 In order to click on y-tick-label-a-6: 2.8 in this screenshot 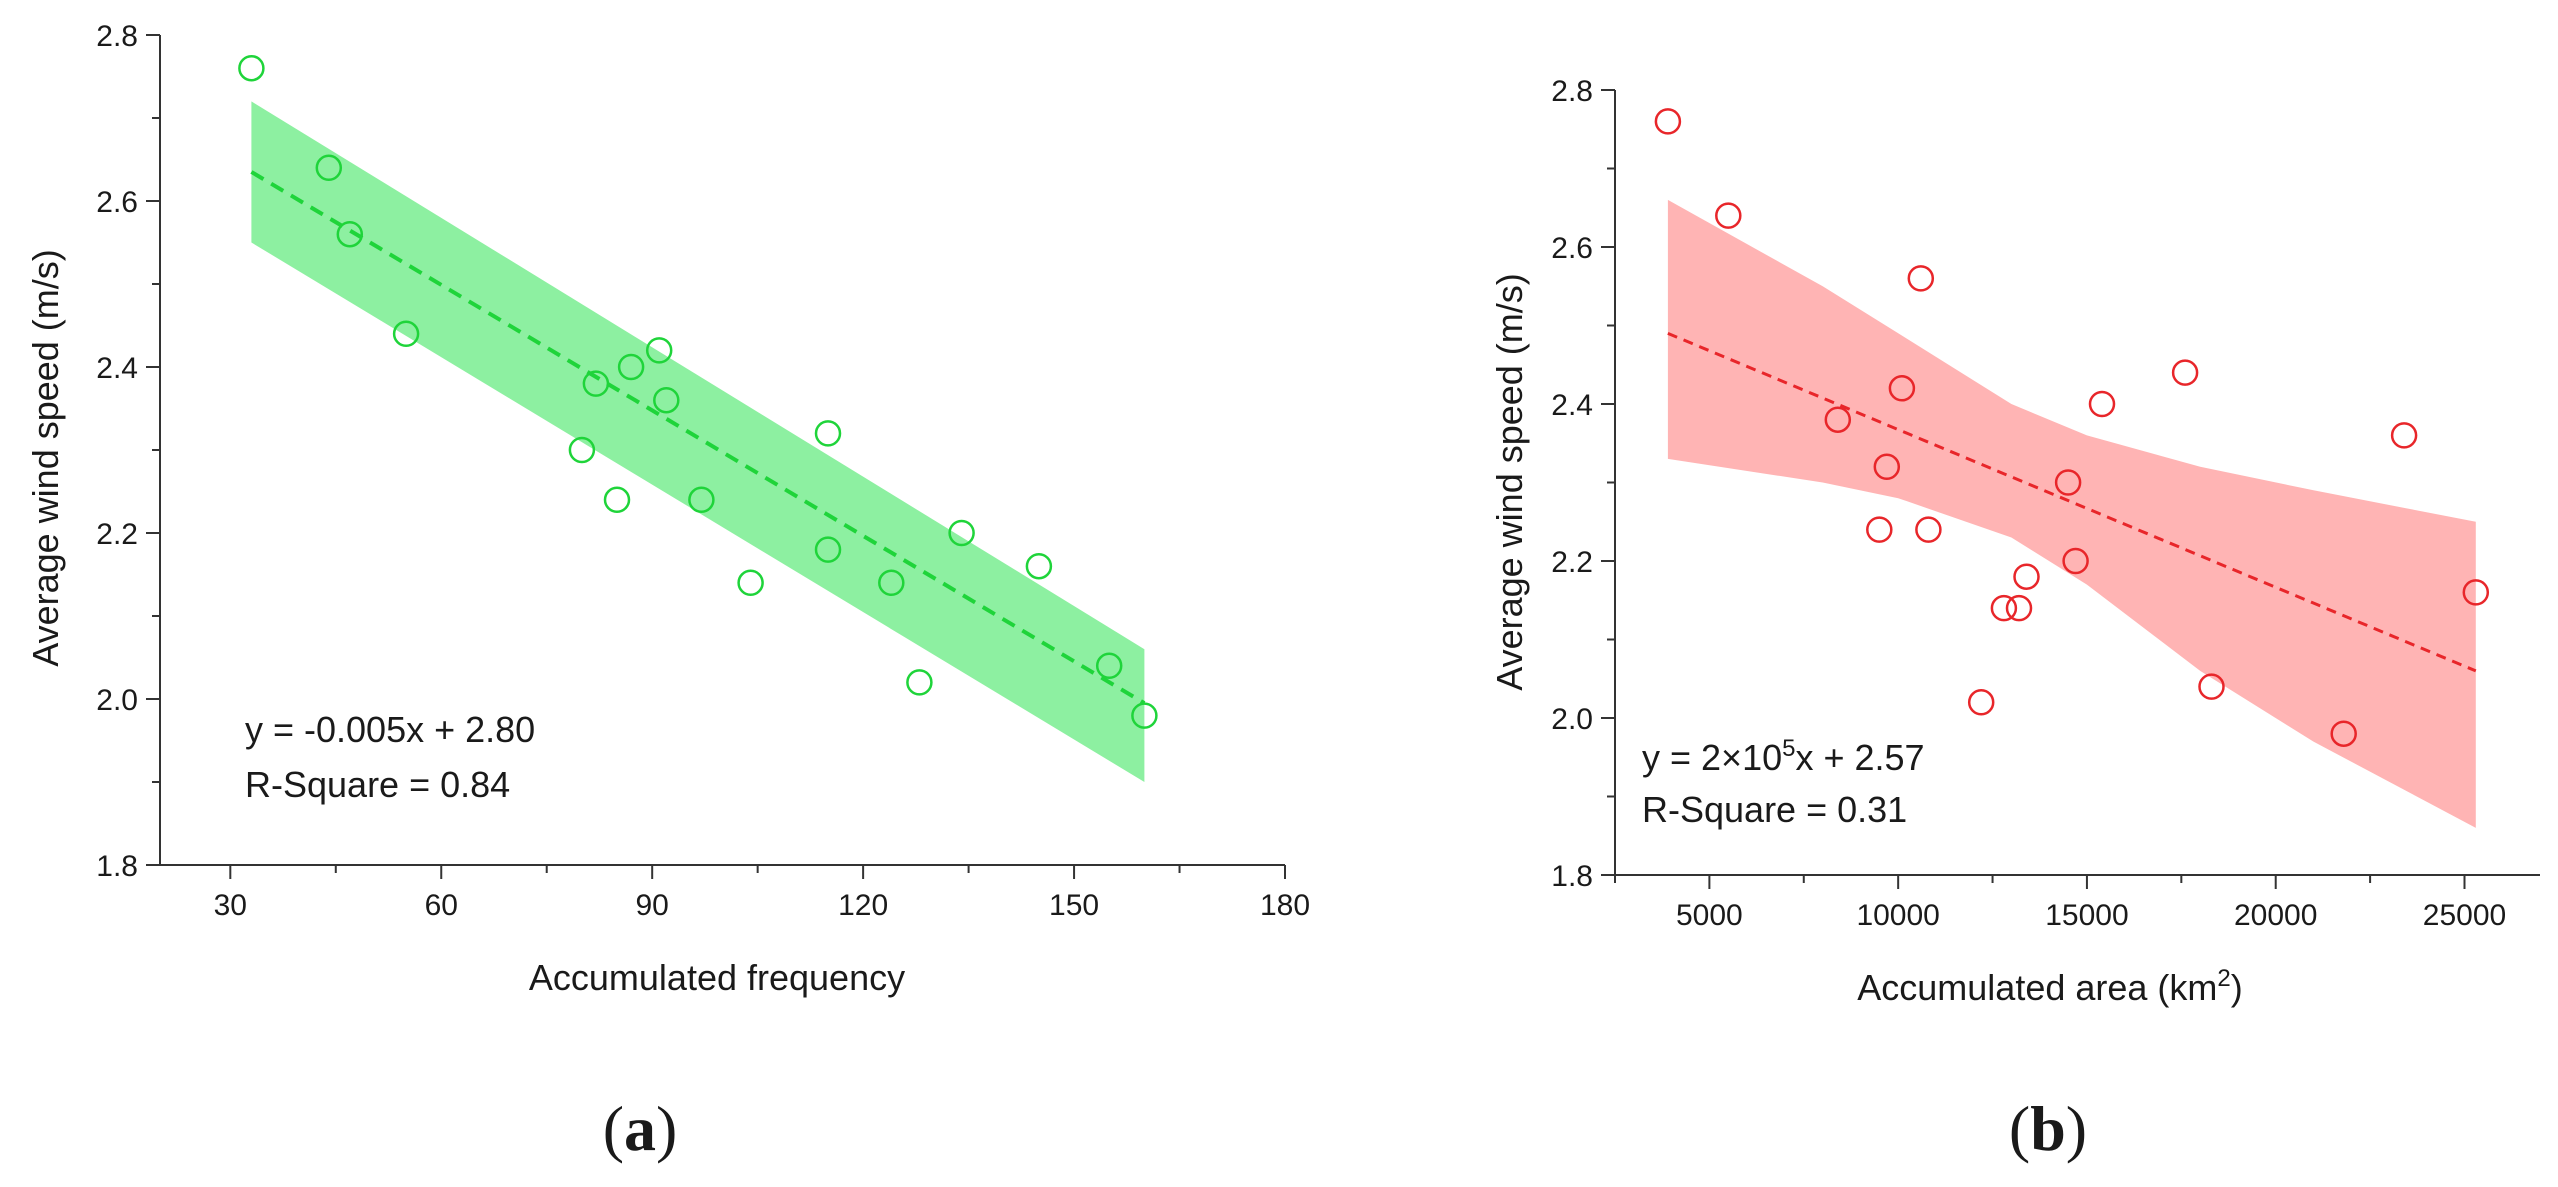, I will do `click(117, 36)`.